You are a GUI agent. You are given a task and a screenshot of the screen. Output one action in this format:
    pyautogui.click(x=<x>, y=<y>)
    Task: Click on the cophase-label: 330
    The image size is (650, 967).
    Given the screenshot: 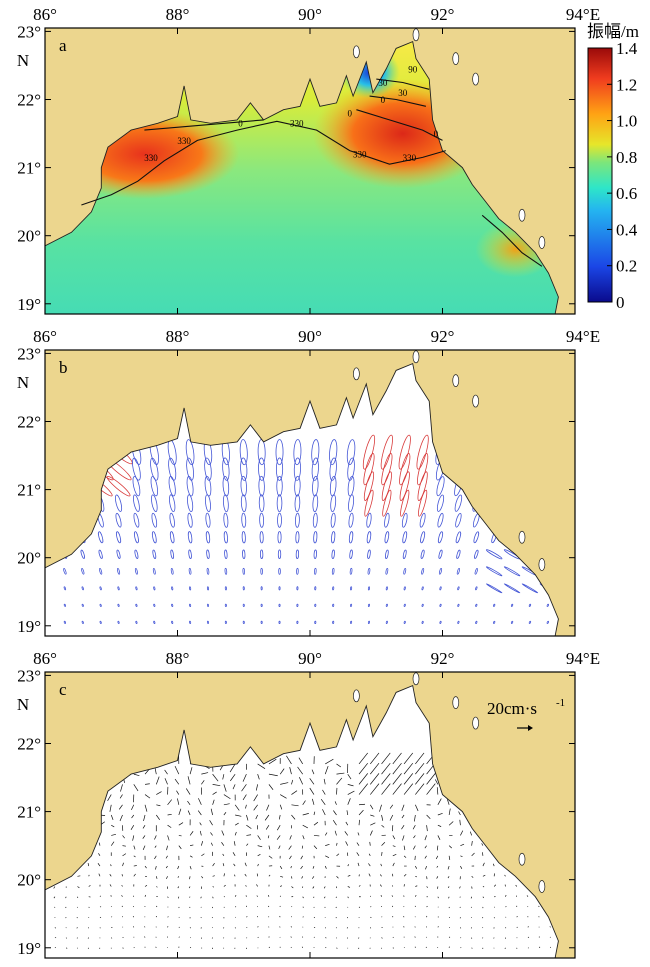 What is the action you would take?
    pyautogui.click(x=410, y=158)
    